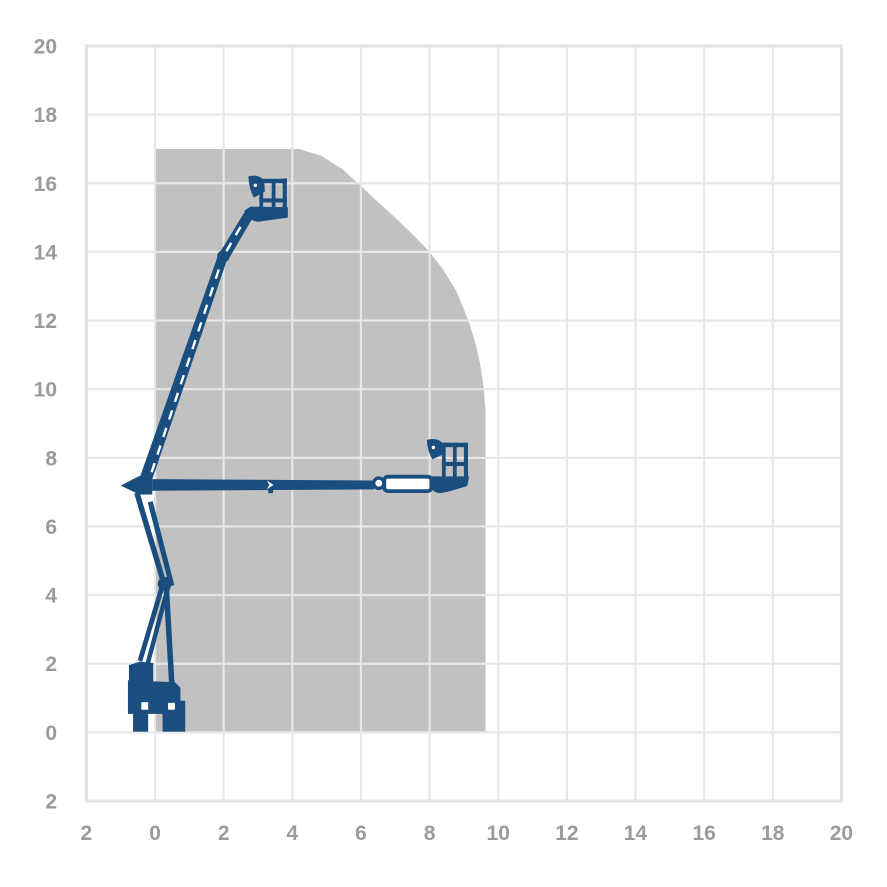  Describe the element at coordinates (273, 200) in the screenshot. I see `platform-raised-mid-rail` at that location.